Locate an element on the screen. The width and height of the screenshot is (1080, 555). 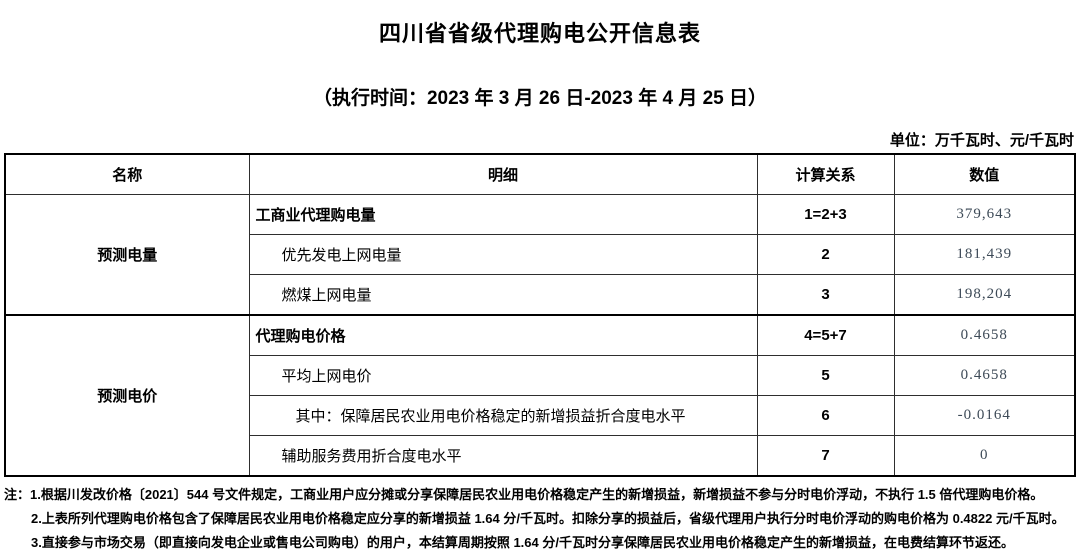
detail-cell: 平均上网电价 is located at coordinates (503, 375).